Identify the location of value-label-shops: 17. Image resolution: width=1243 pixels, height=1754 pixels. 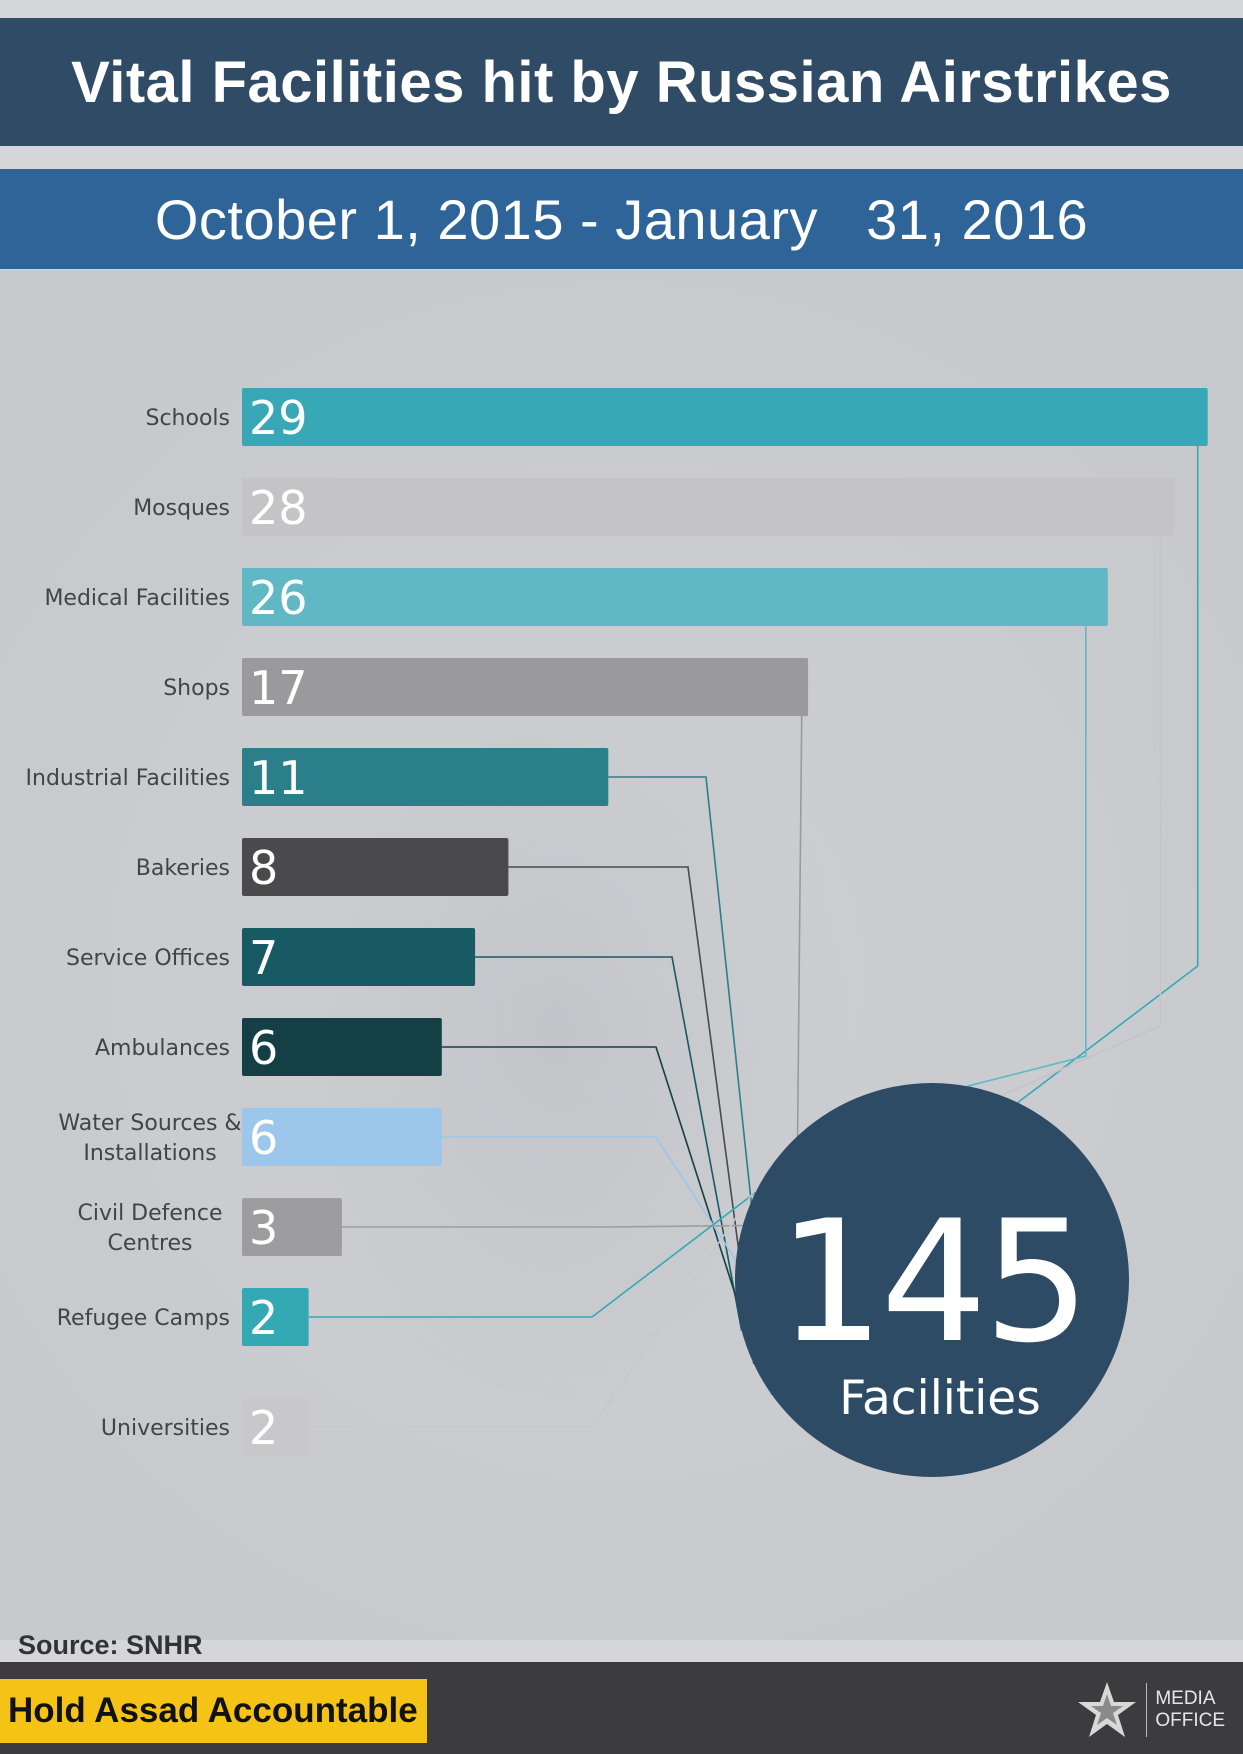
(278, 688).